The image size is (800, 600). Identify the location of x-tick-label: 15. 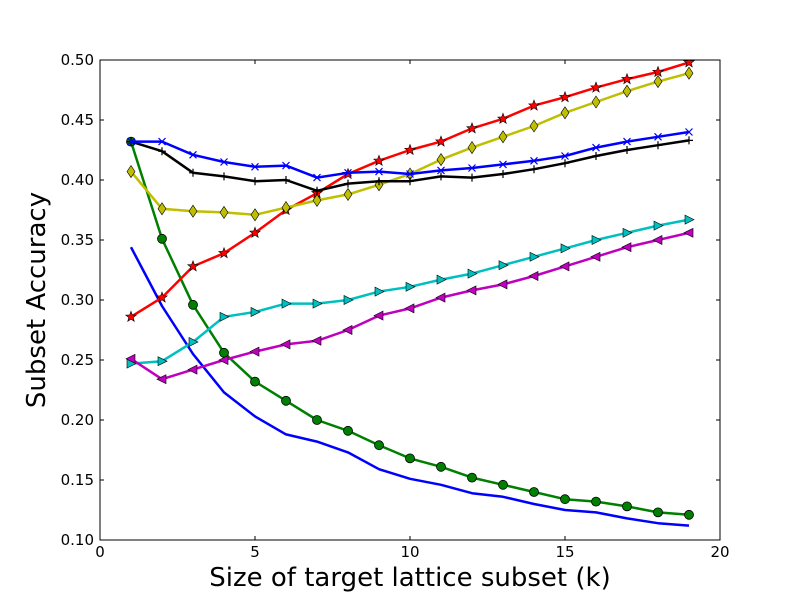
(564, 552).